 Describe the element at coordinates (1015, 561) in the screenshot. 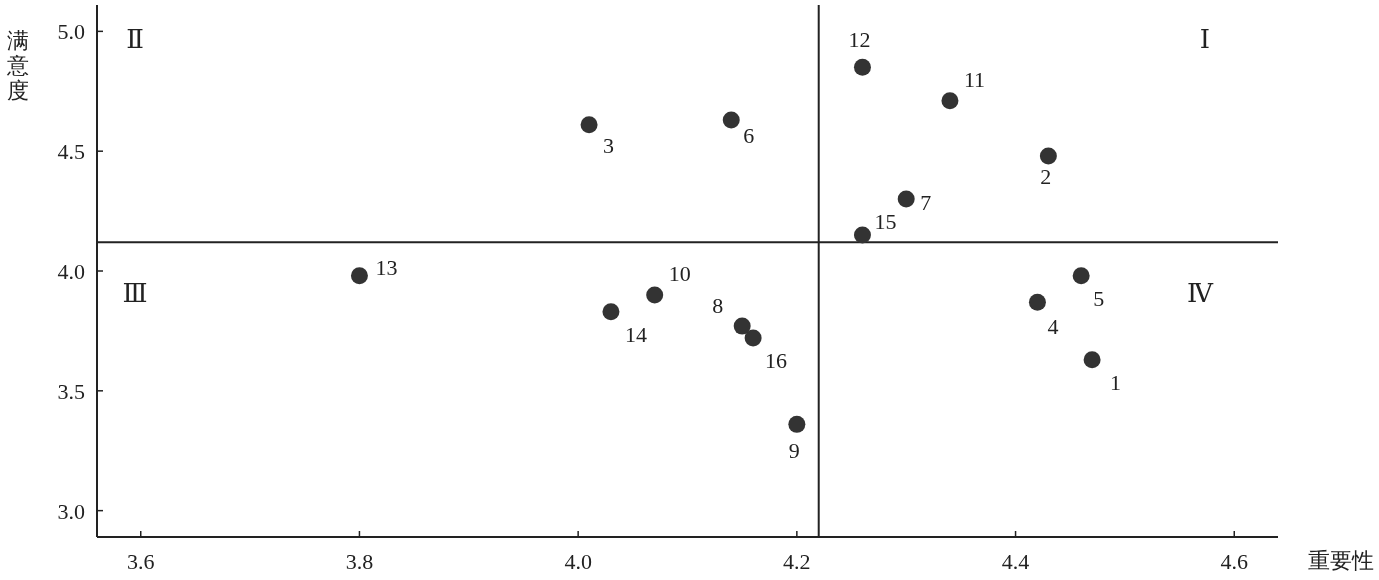

I see `x-tick-label: 4.4` at that location.